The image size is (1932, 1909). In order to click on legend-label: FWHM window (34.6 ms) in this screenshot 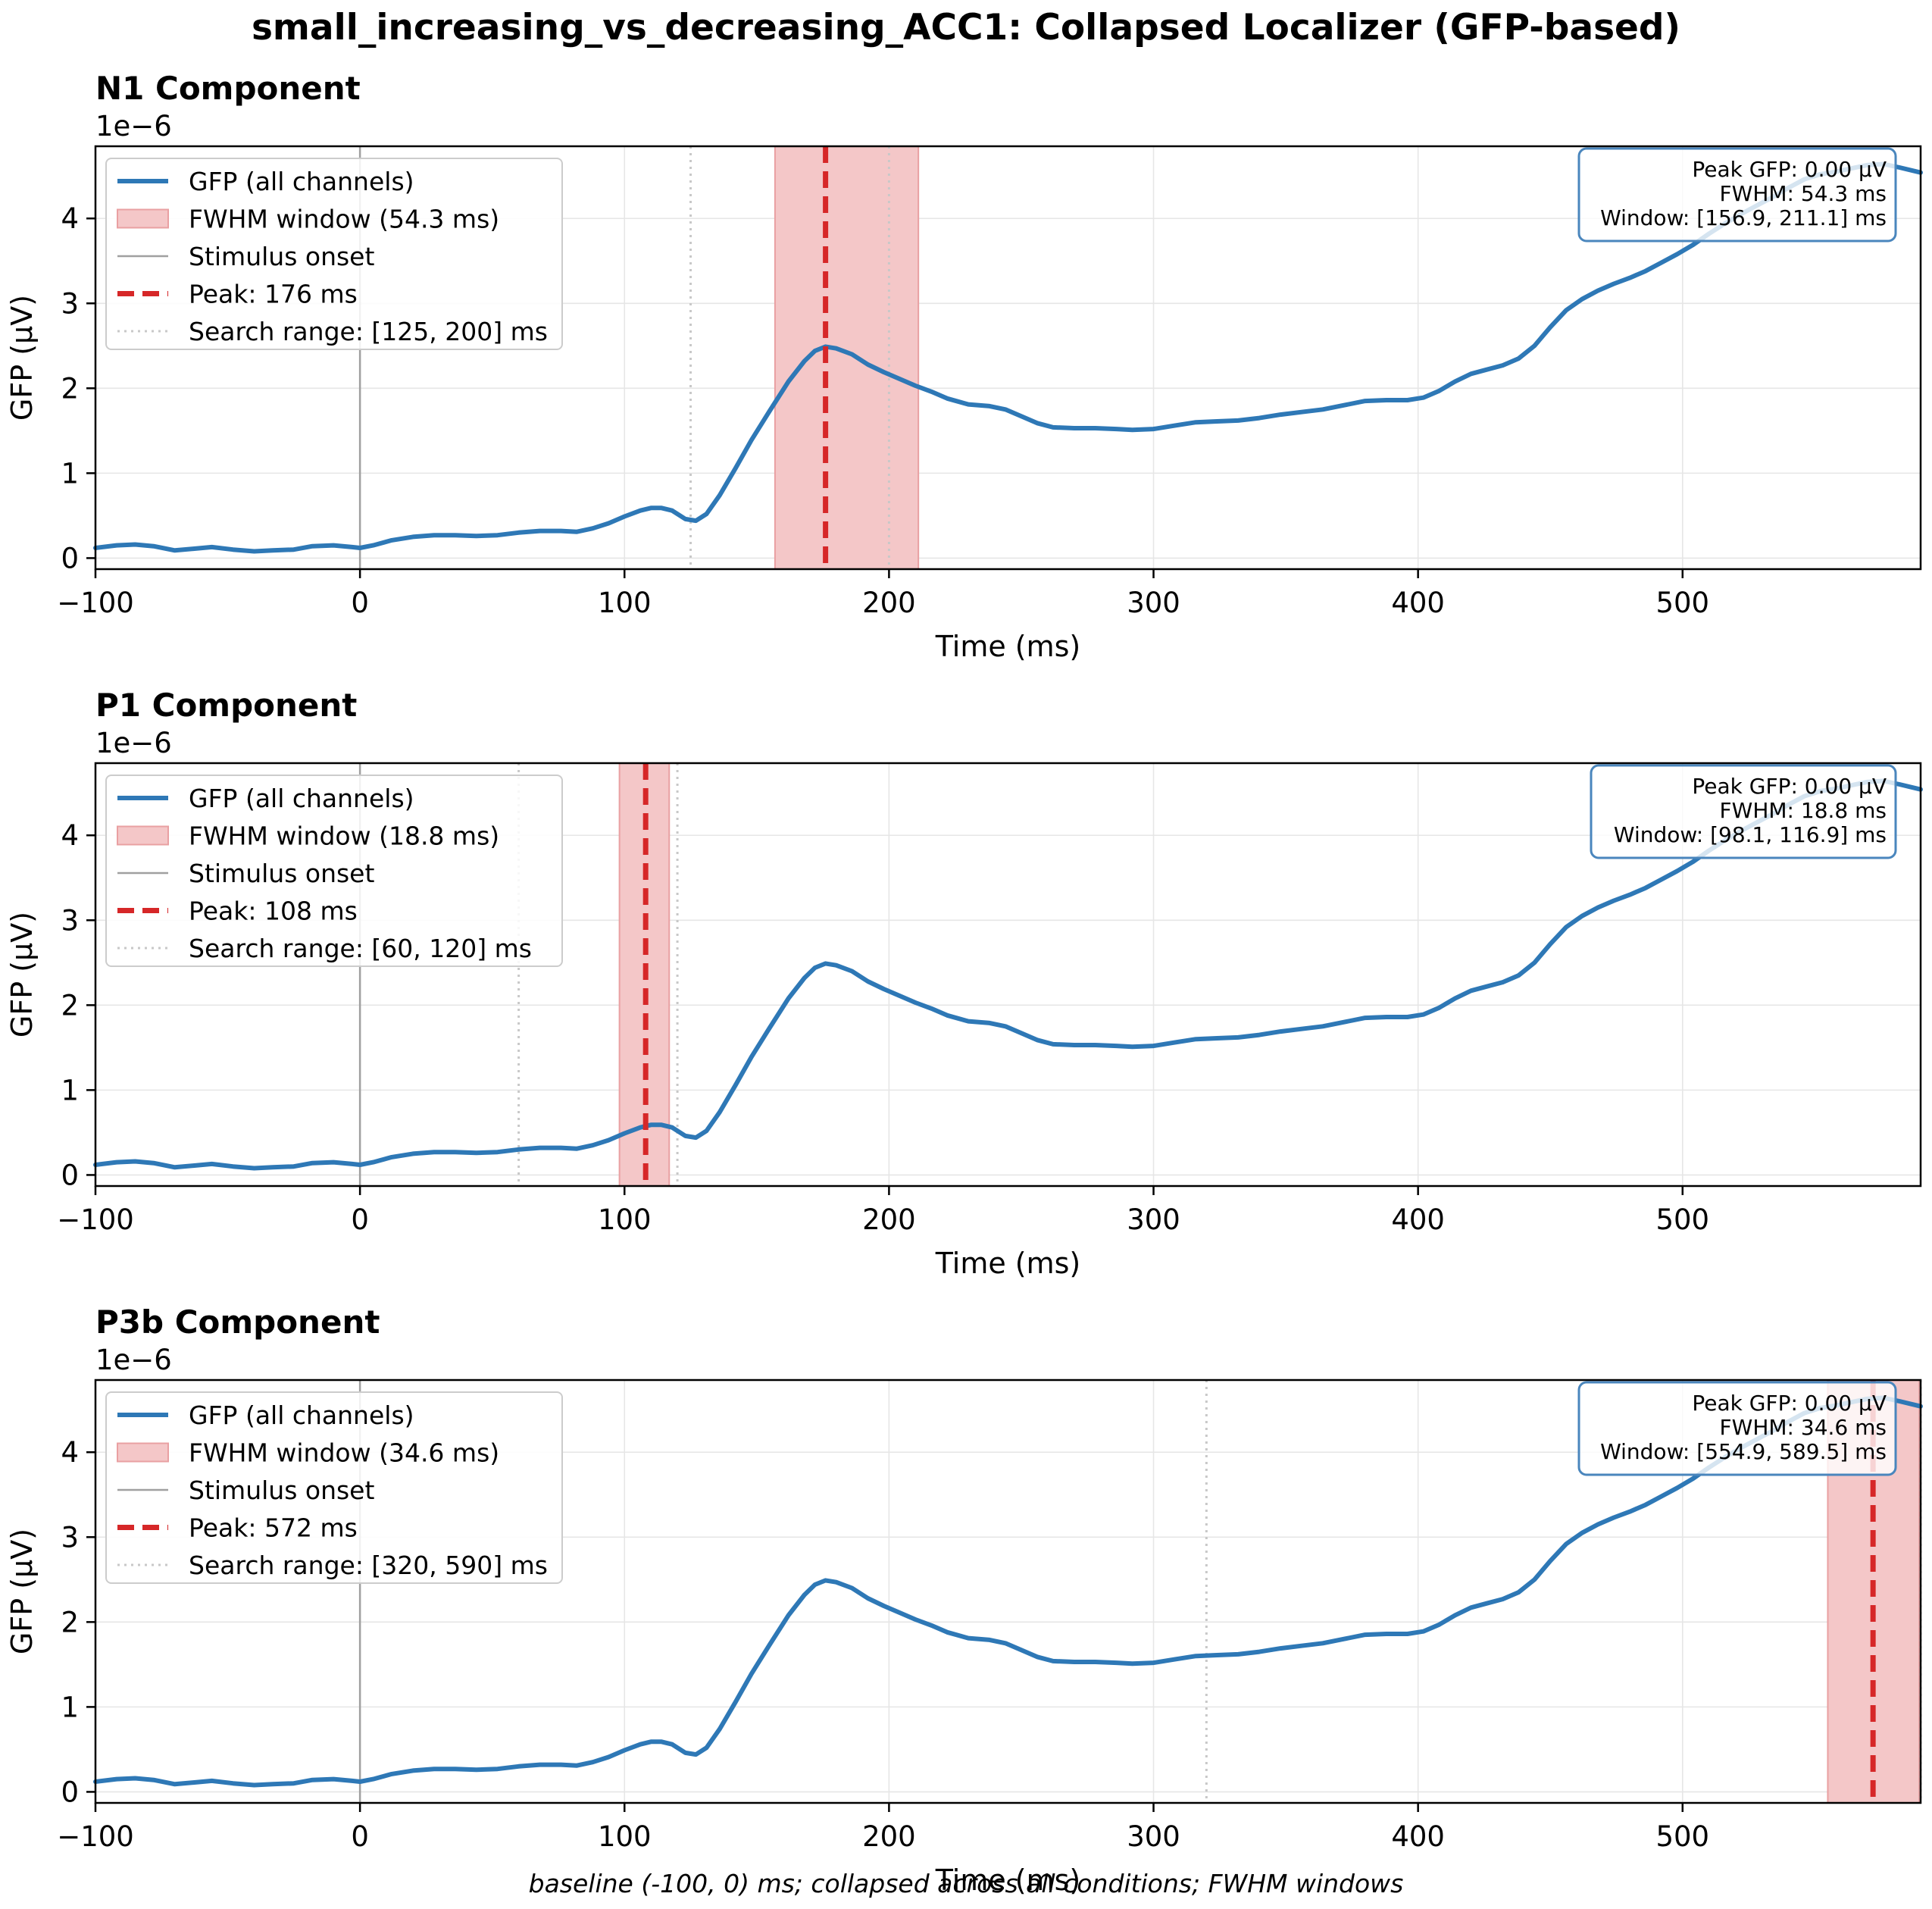, I will do `click(344, 1453)`.